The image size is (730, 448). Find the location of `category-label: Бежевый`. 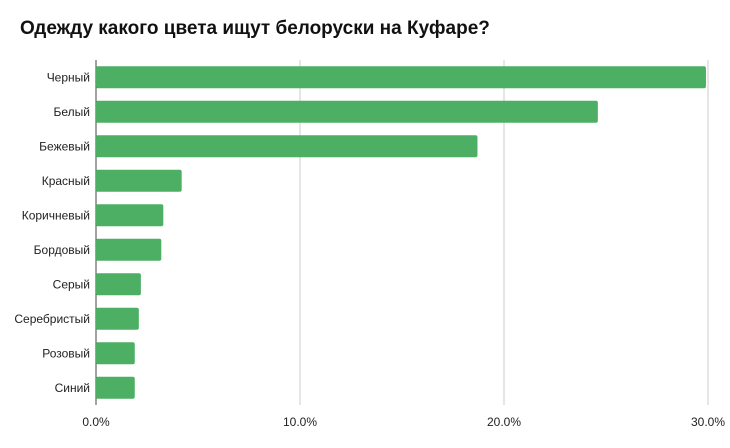

category-label: Бежевый is located at coordinates (64, 146).